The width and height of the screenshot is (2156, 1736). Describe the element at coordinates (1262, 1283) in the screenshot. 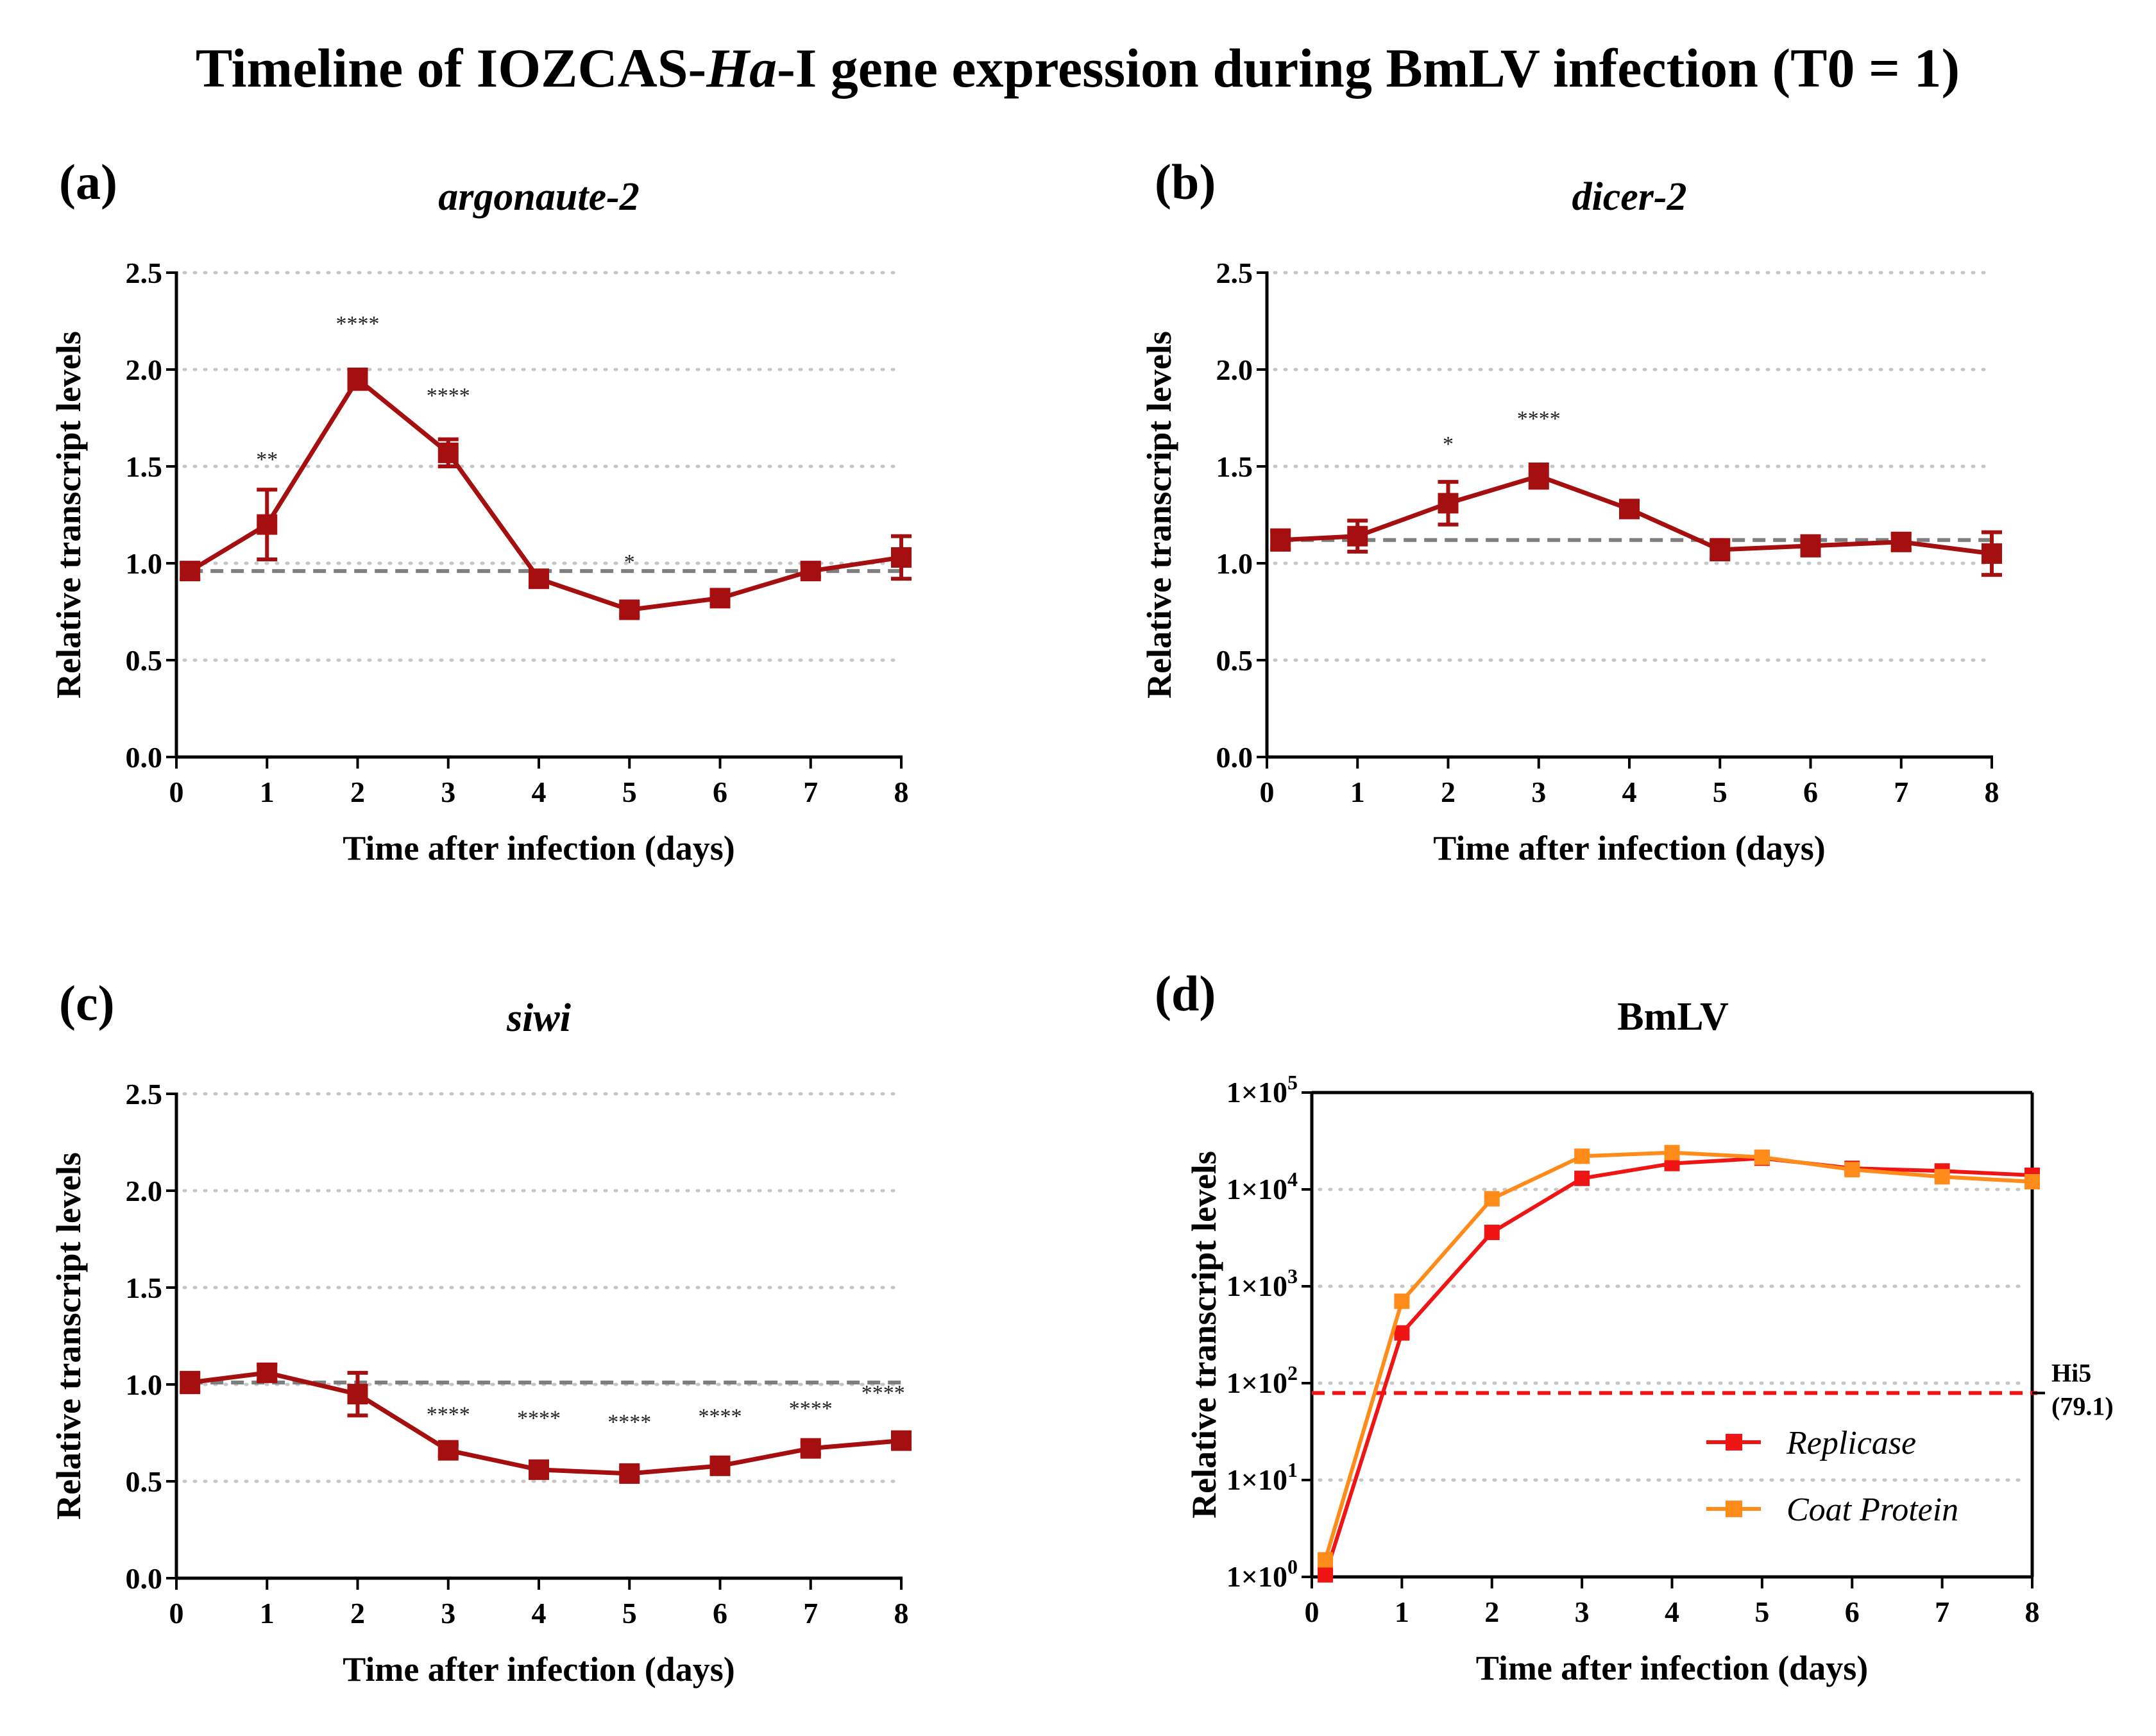

I see `y-tick-label: 1×10³` at that location.